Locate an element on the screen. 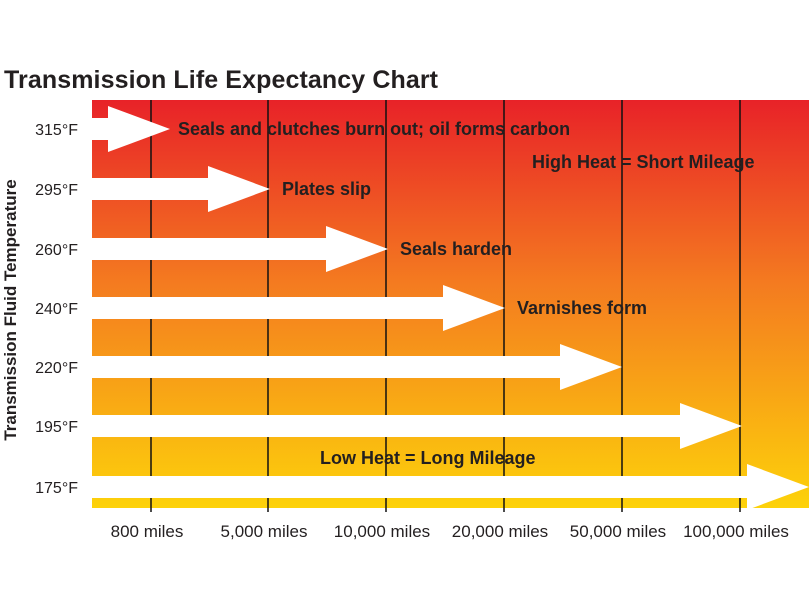  x-tick-label: 100,000 miles is located at coordinates (736, 531).